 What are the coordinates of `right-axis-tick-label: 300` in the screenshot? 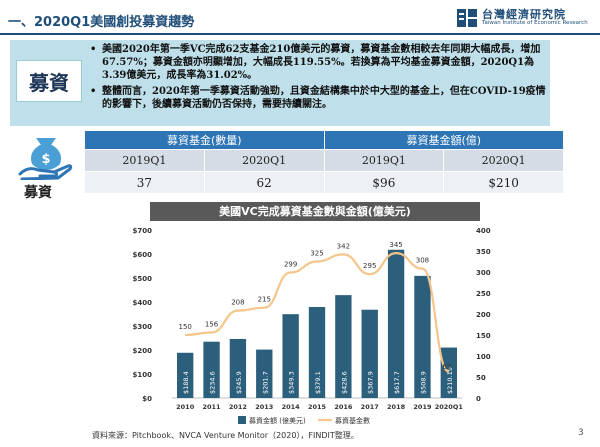 It's located at (483, 273).